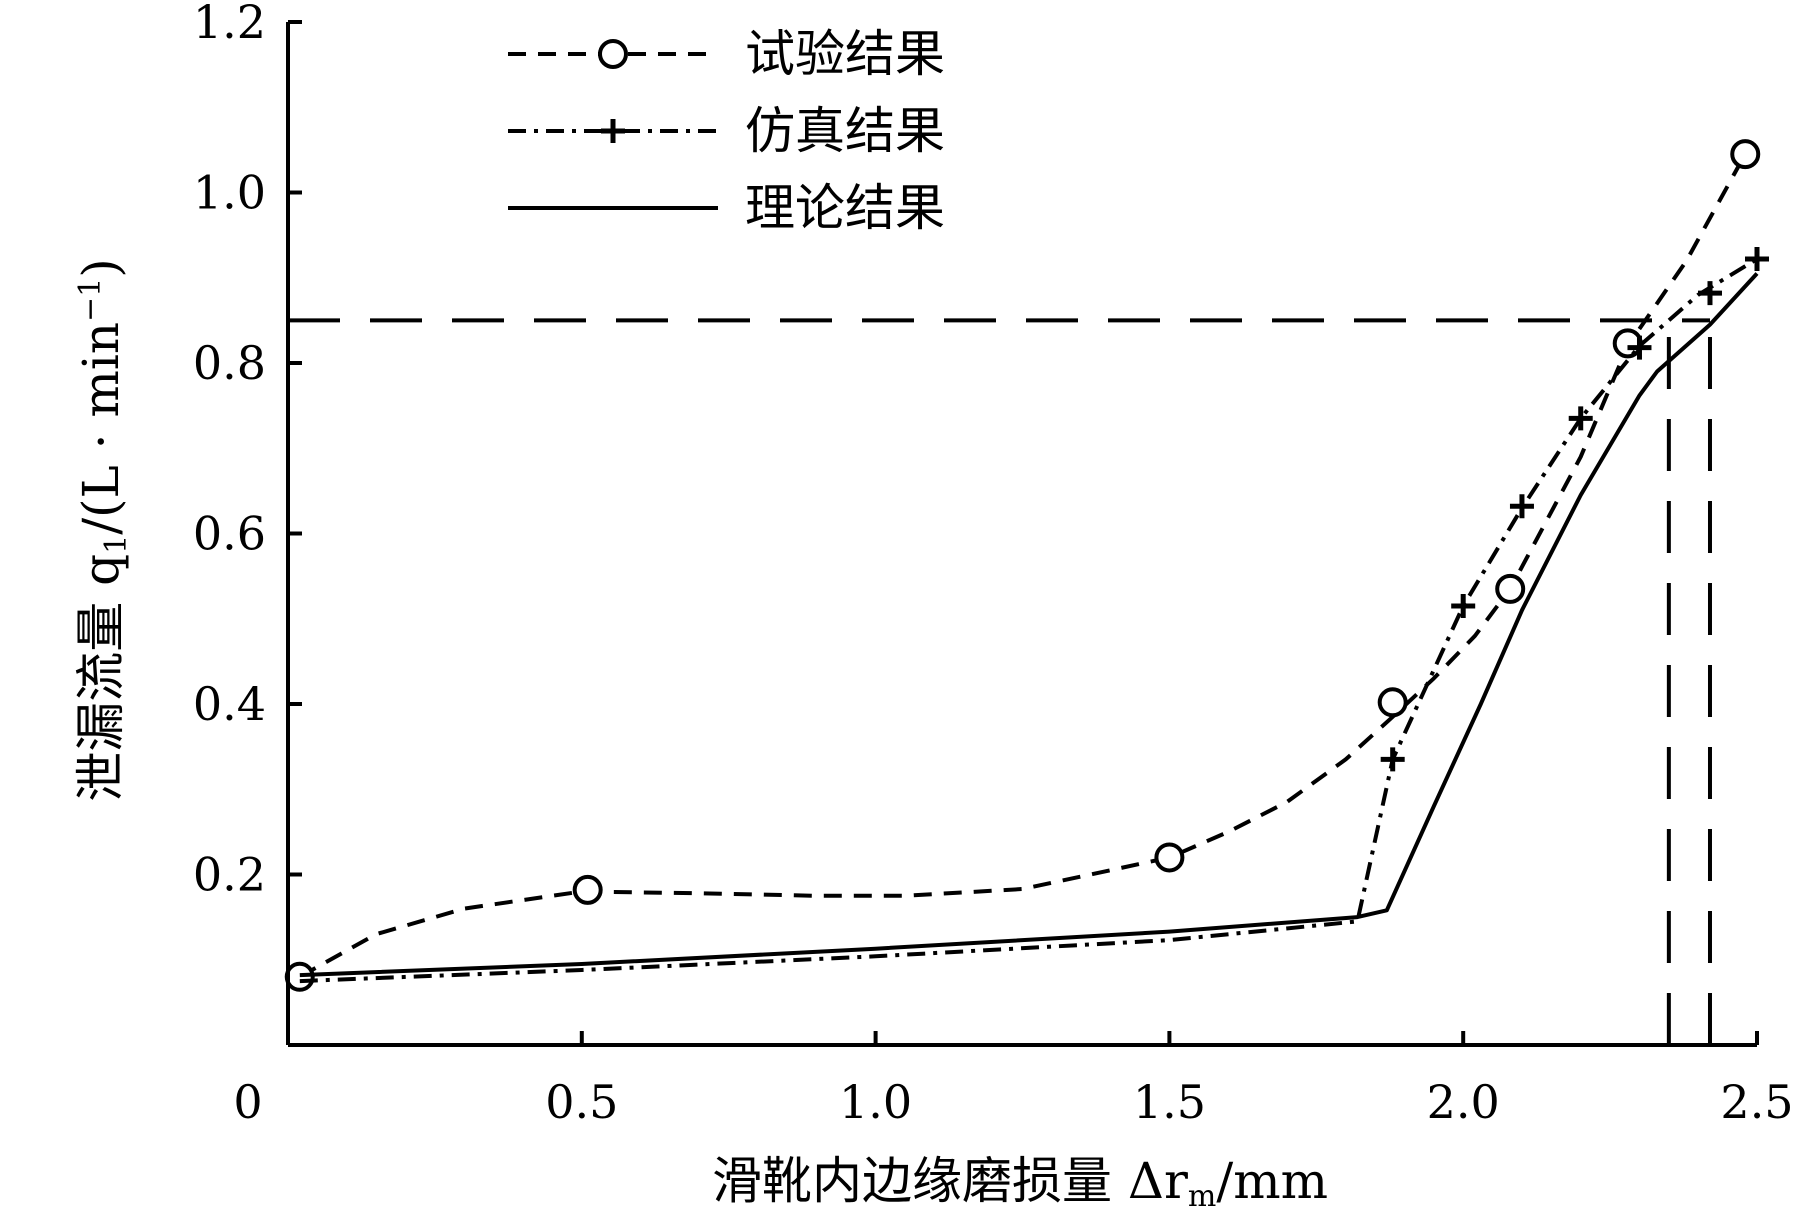 Image resolution: width=1819 pixels, height=1211 pixels. I want to click on legend-item-theory: 理论结果, so click(726, 208).